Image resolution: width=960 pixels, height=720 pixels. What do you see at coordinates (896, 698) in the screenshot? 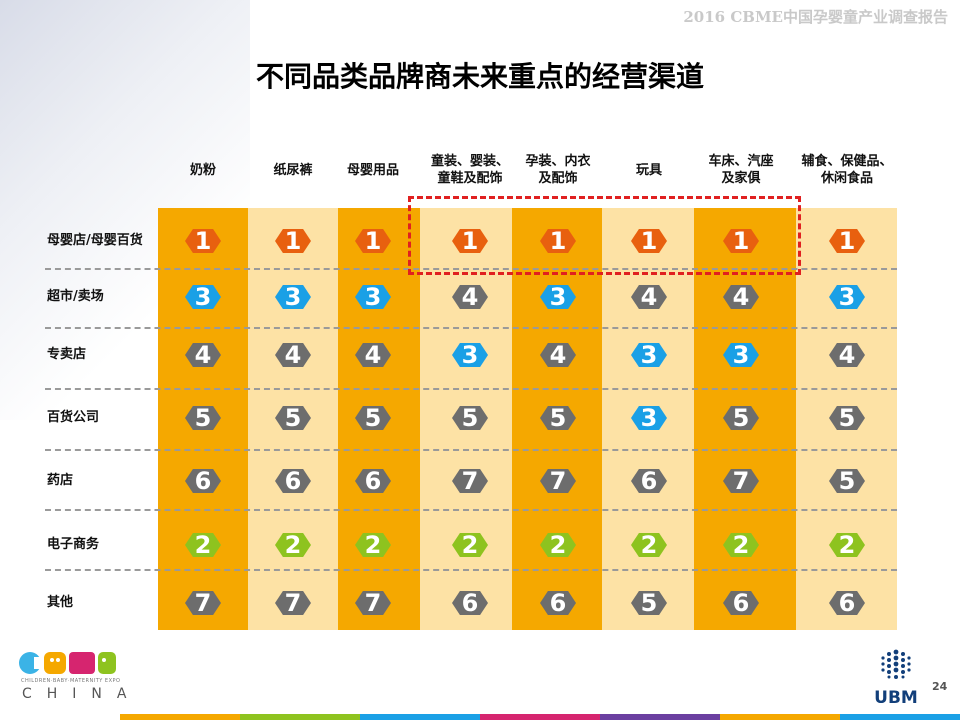
I see `ubm-logo-text: UBM` at bounding box center [896, 698].